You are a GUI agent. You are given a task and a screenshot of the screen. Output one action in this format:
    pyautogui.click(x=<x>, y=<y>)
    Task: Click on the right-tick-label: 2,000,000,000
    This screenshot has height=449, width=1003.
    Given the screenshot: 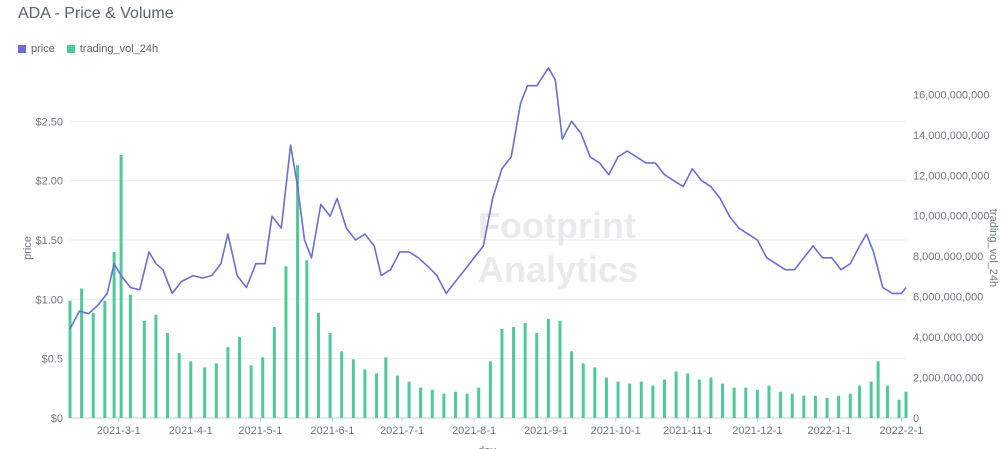 What is the action you would take?
    pyautogui.click(x=948, y=379)
    